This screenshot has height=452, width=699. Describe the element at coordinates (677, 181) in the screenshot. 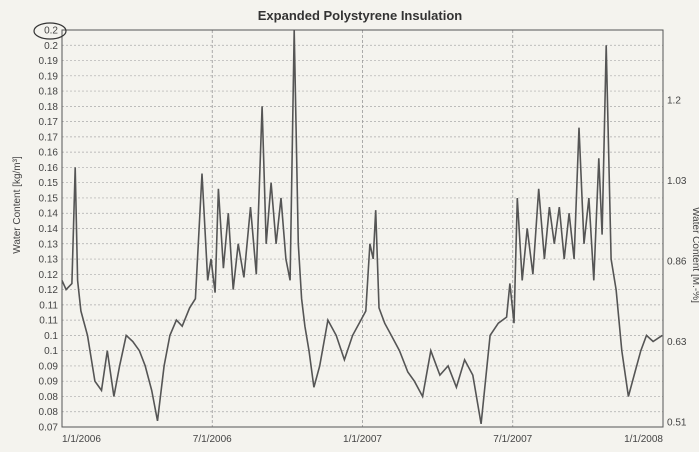

I see `y-right-tick-label: 1.03` at that location.